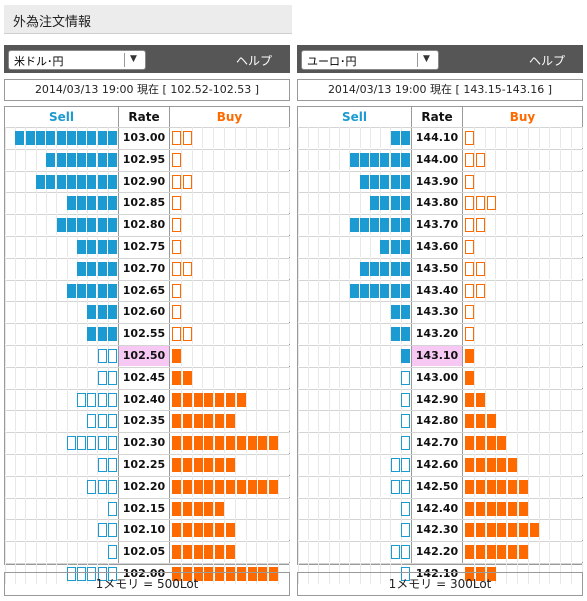 The height and width of the screenshot is (601, 587). I want to click on rate-column-header: Rate, so click(144, 117).